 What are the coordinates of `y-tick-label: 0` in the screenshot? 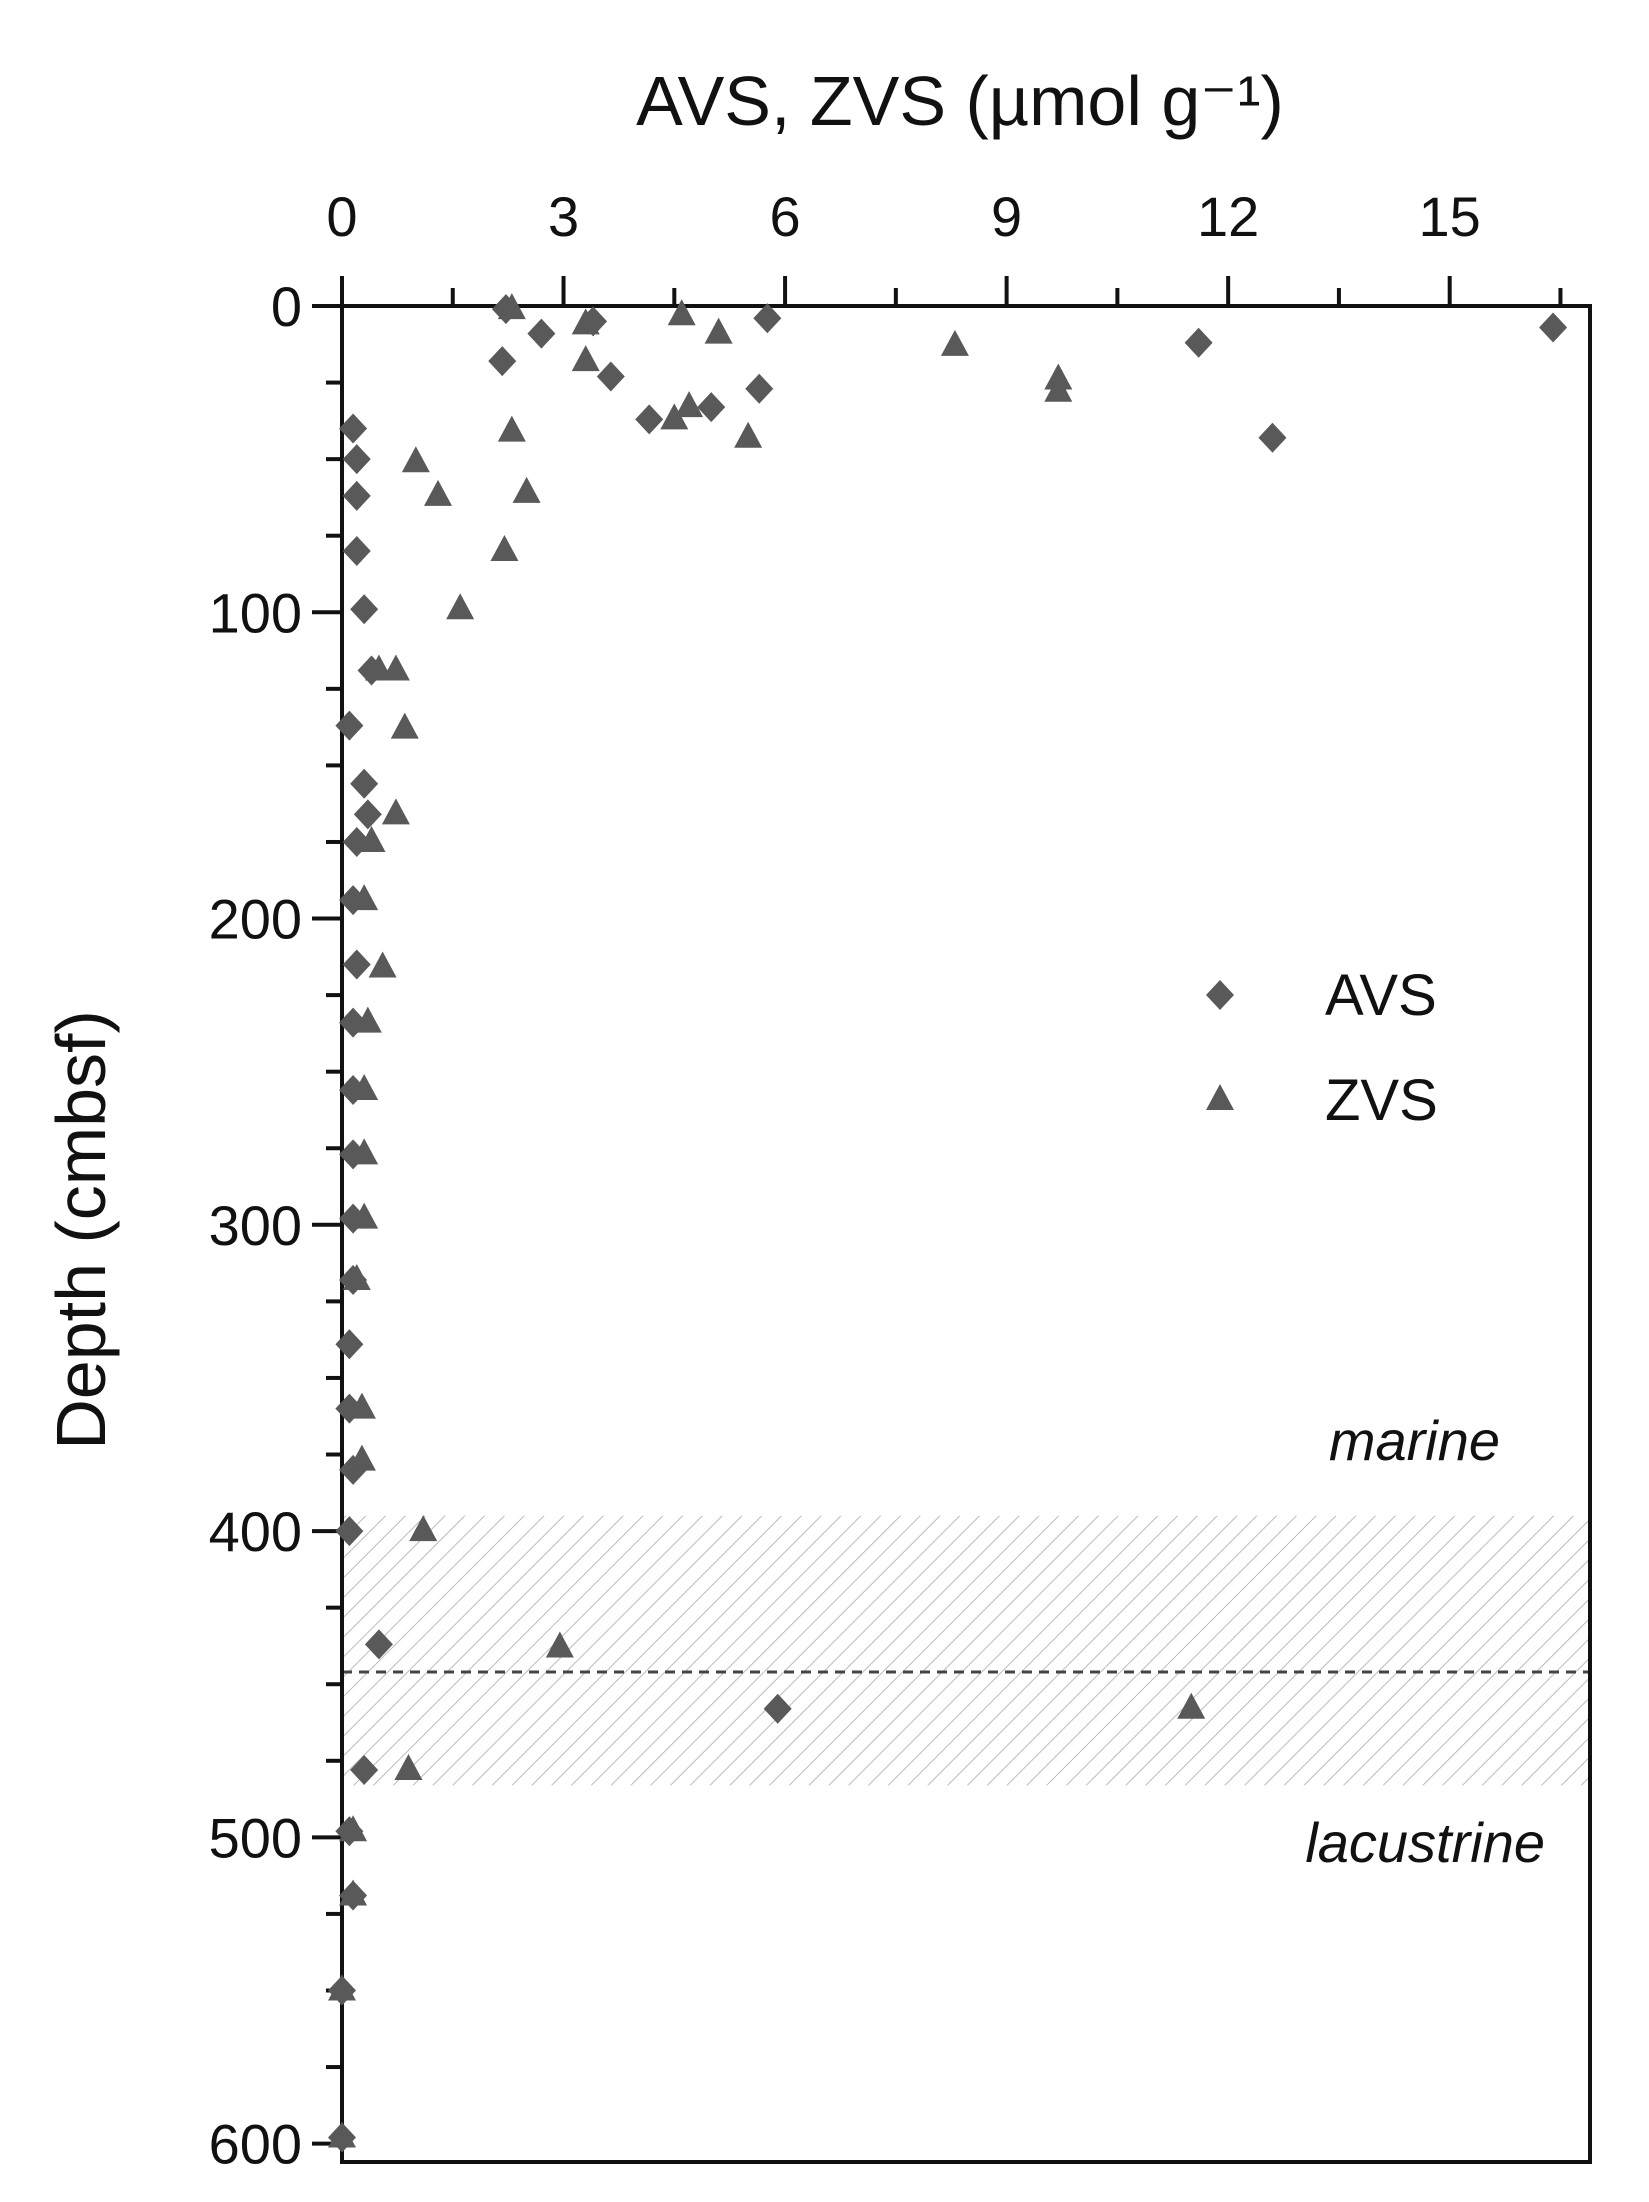 It's located at (286, 306).